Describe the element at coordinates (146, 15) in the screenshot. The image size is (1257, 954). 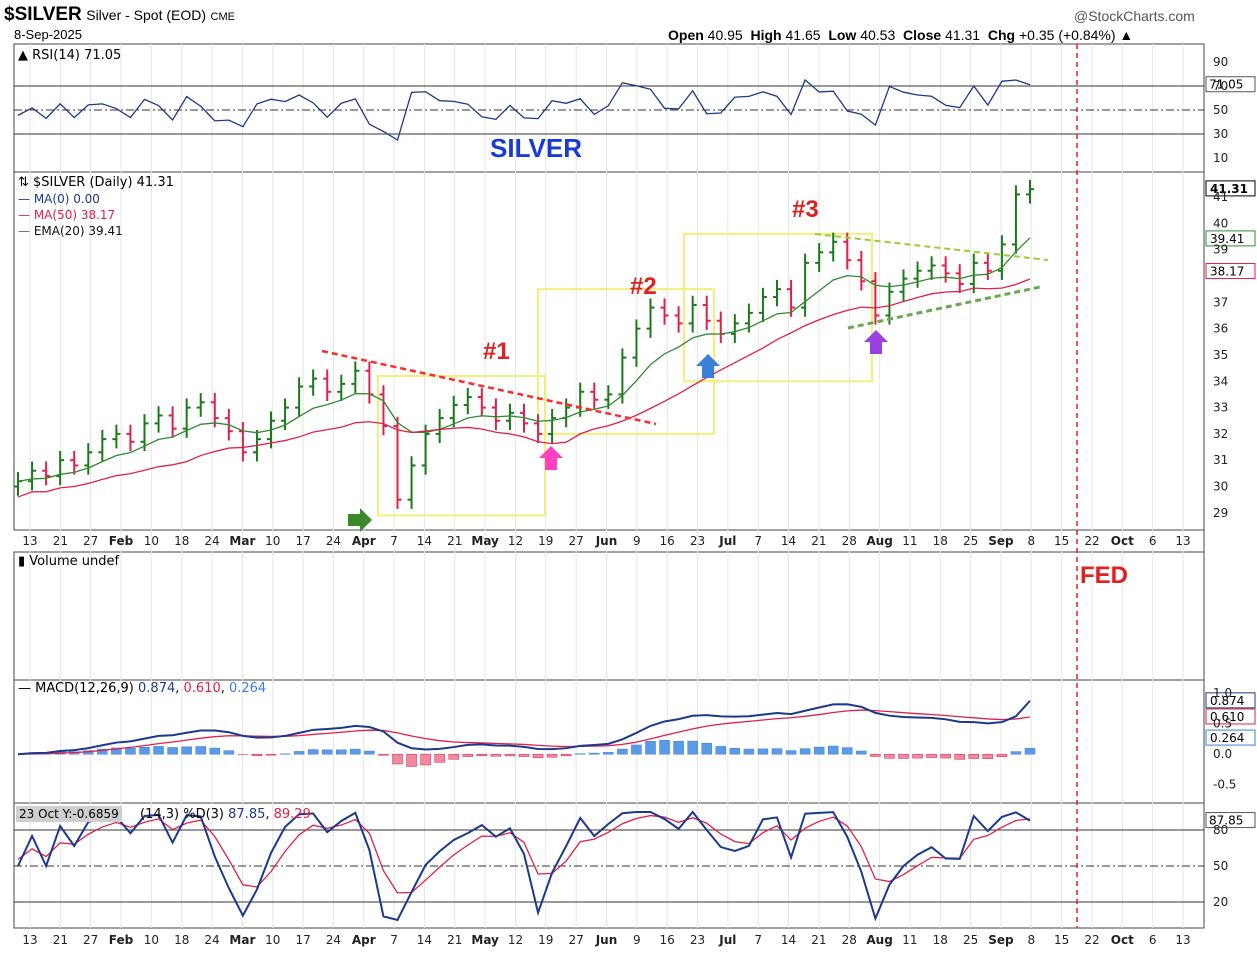
I see `instrument-name: Silver - Spot (EOD)` at that location.